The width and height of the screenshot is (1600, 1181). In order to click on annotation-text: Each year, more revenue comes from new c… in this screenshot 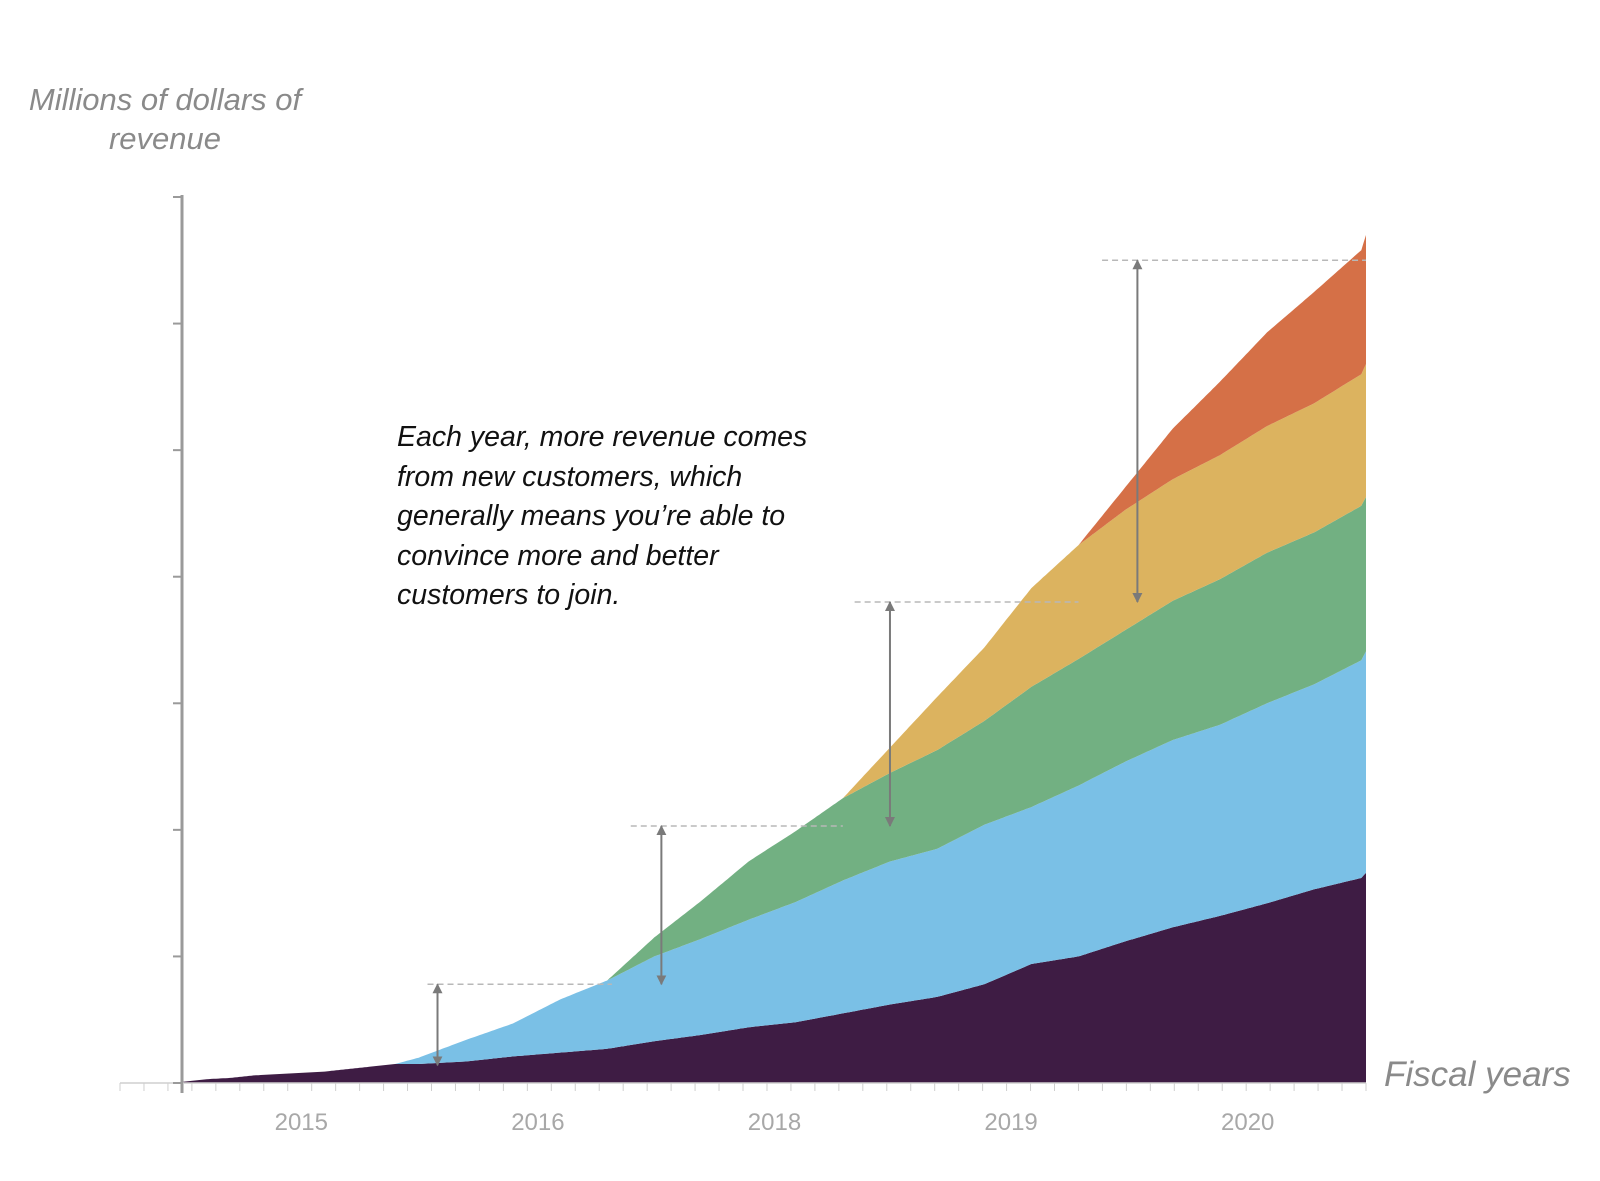, I will do `click(602, 516)`.